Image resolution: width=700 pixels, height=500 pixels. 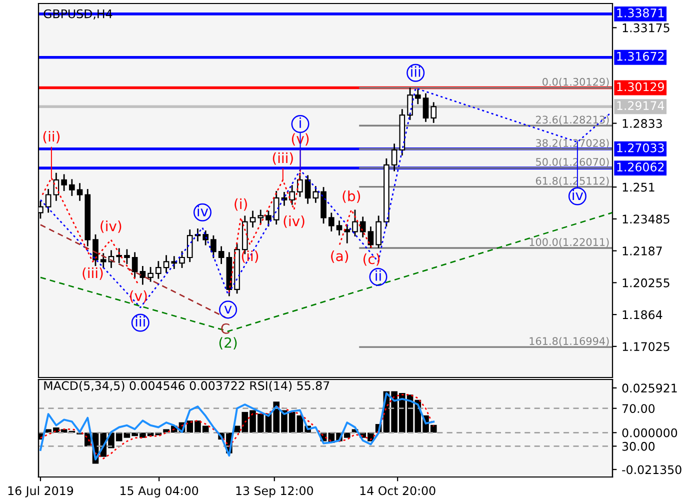 What do you see at coordinates (371, 259) in the screenshot?
I see `annotation: (c)` at bounding box center [371, 259].